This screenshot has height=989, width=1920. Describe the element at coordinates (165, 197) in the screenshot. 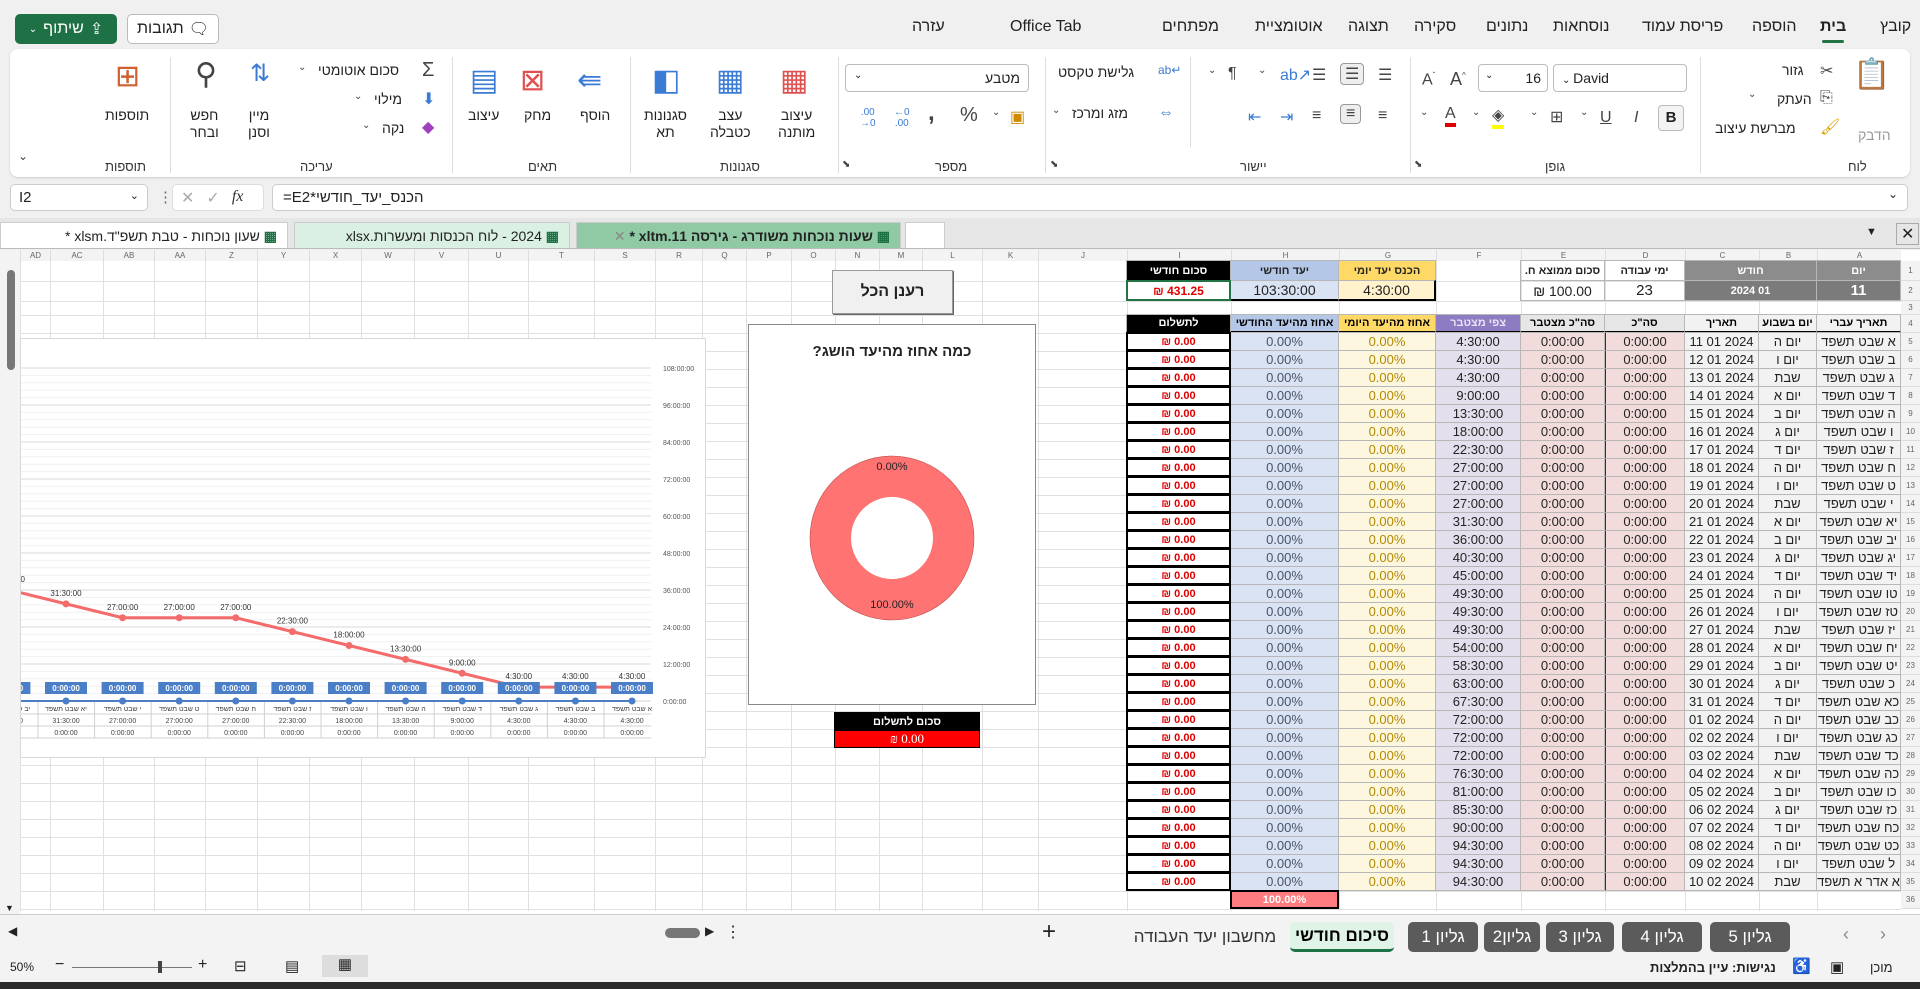

I see `more-options-icon: ⋮` at that location.